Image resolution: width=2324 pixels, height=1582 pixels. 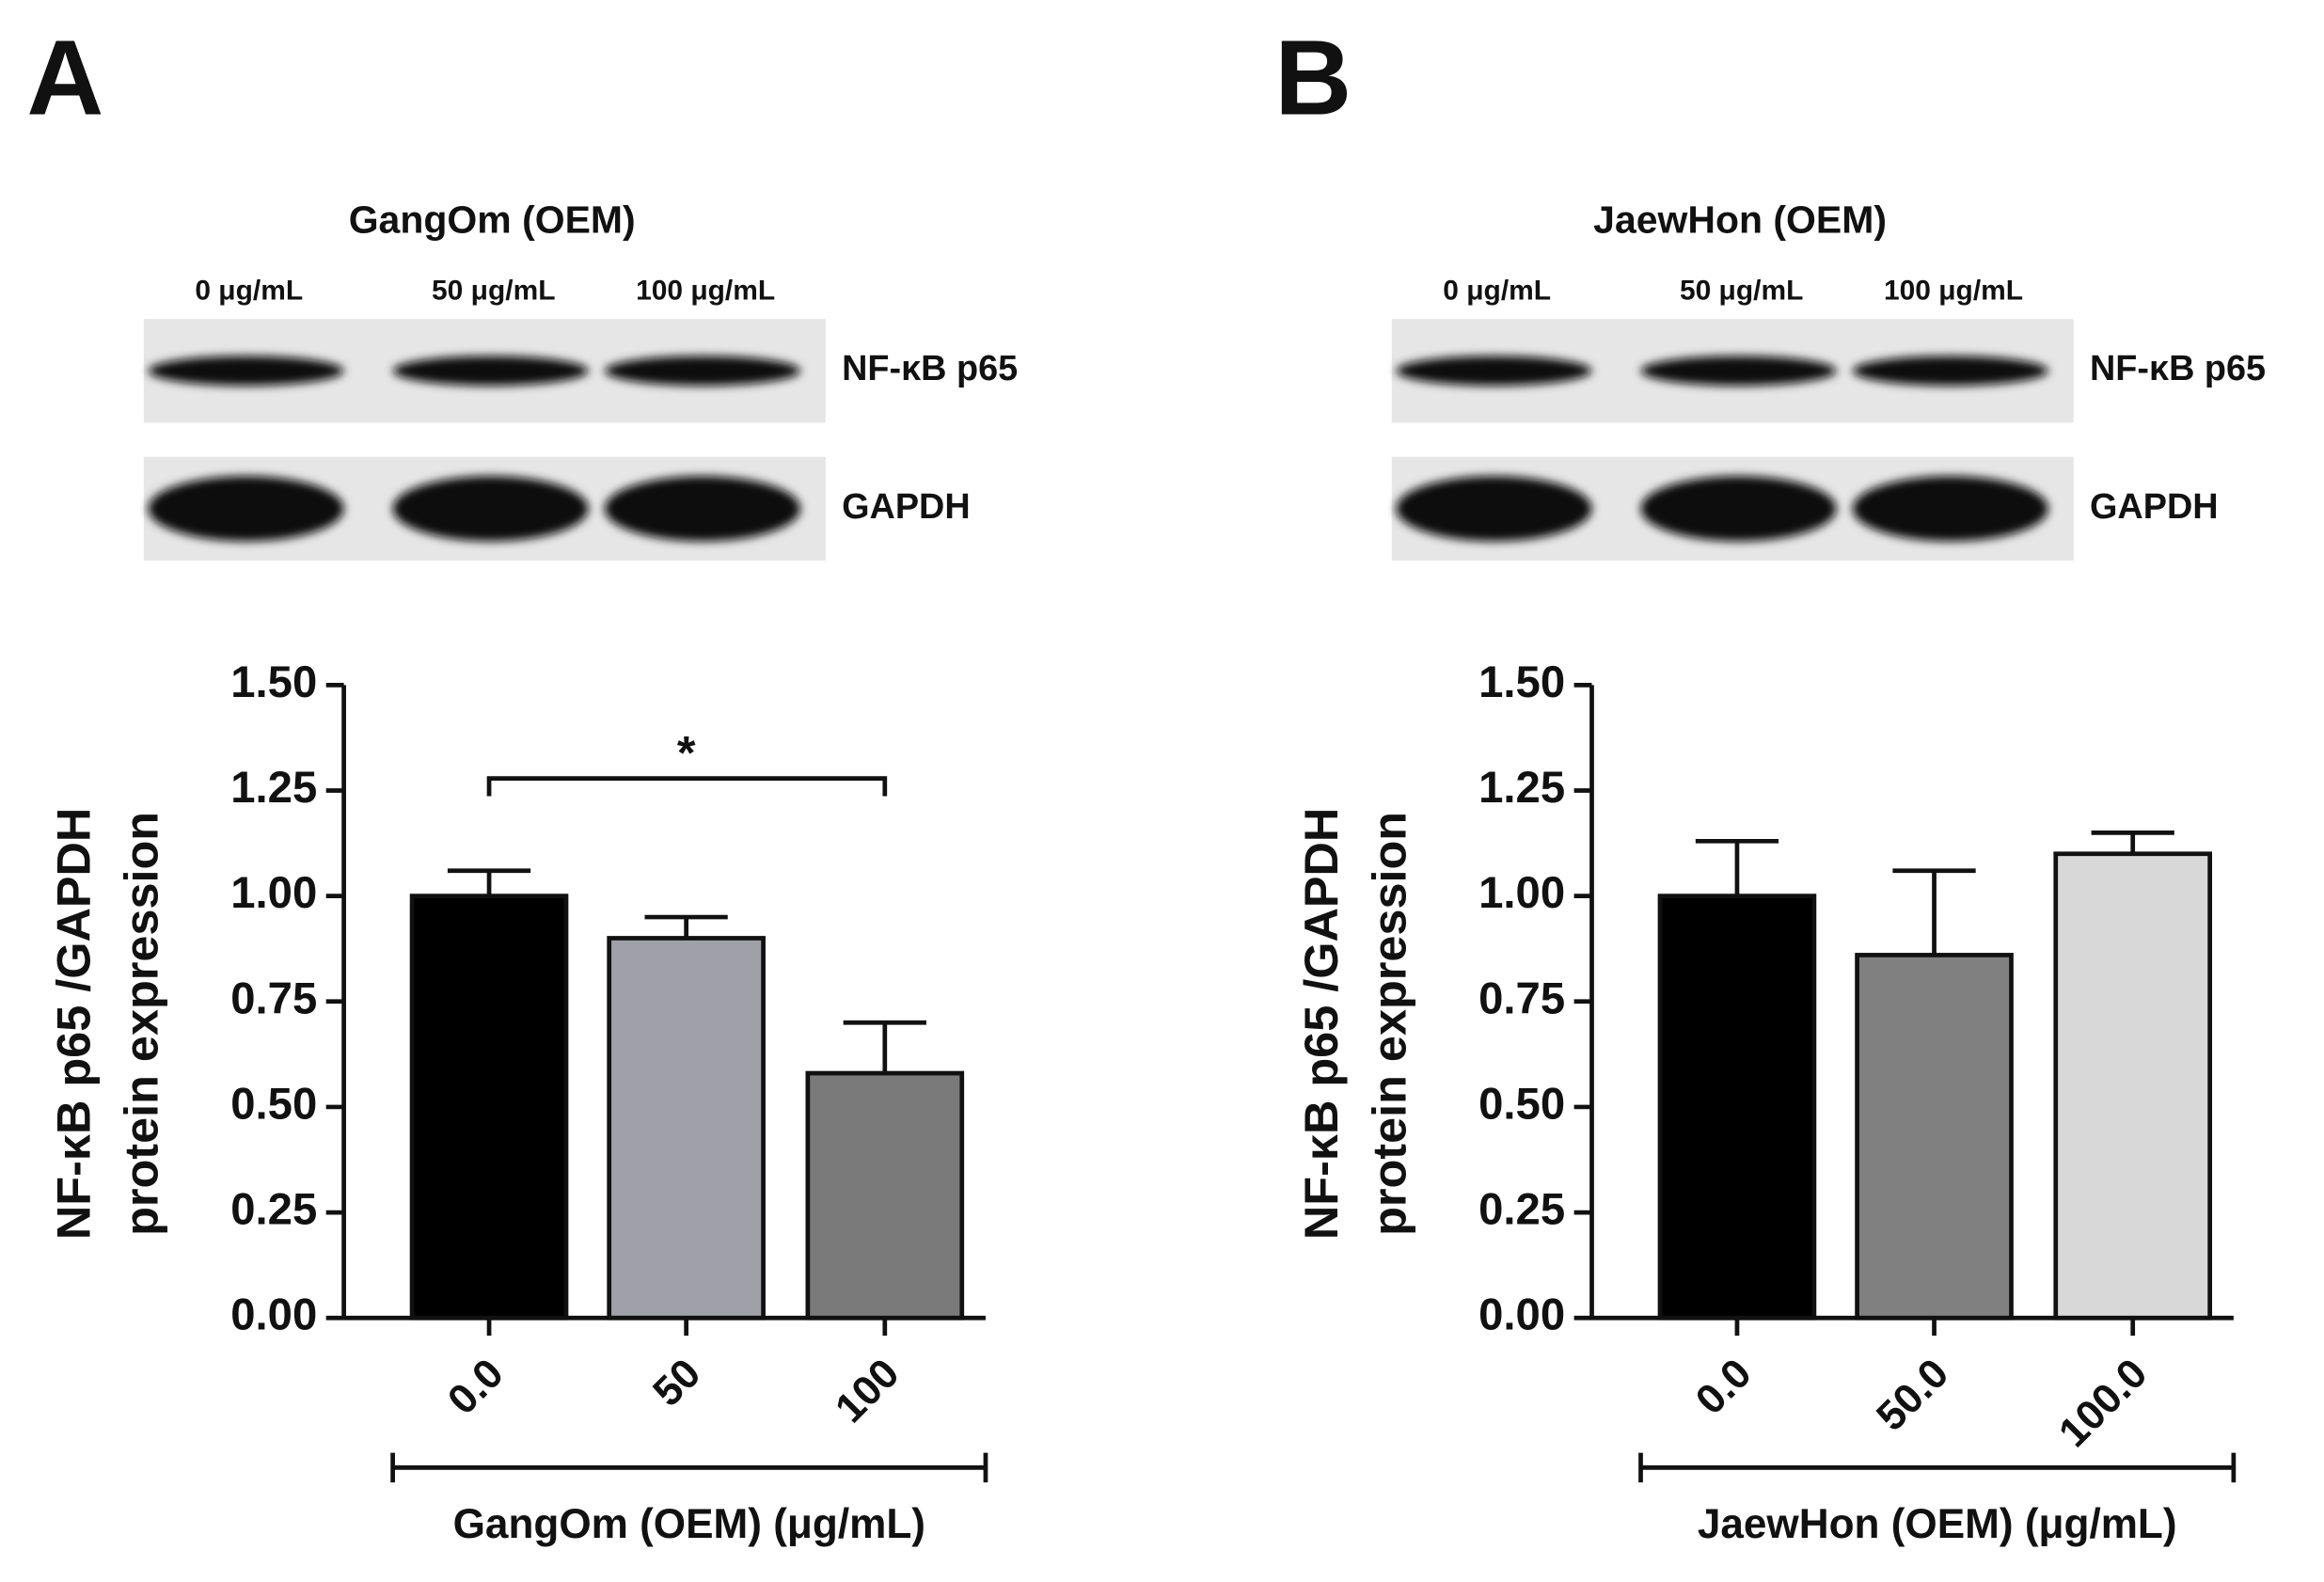 What do you see at coordinates (689, 1524) in the screenshot?
I see `x-axis-label: GangOm (OEM) (μg/mL)` at bounding box center [689, 1524].